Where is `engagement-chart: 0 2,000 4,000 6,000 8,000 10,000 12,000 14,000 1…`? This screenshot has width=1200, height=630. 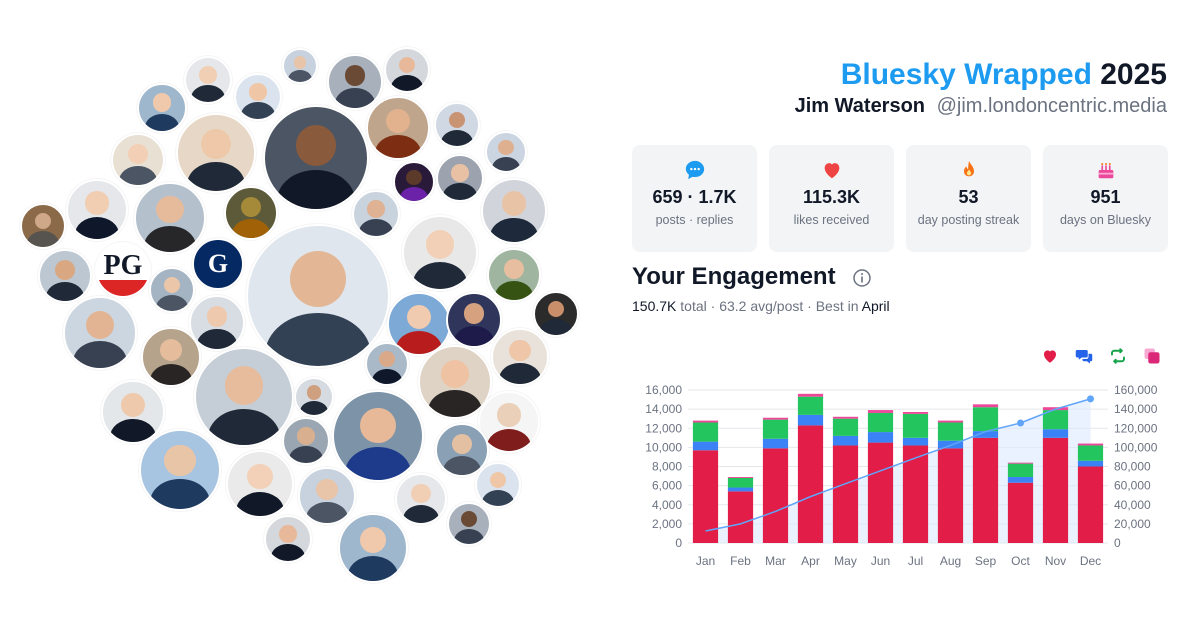
engagement-chart: 0 2,000 4,000 6,000 8,000 10,000 12,000 14,000 1… is located at coordinates (901, 475).